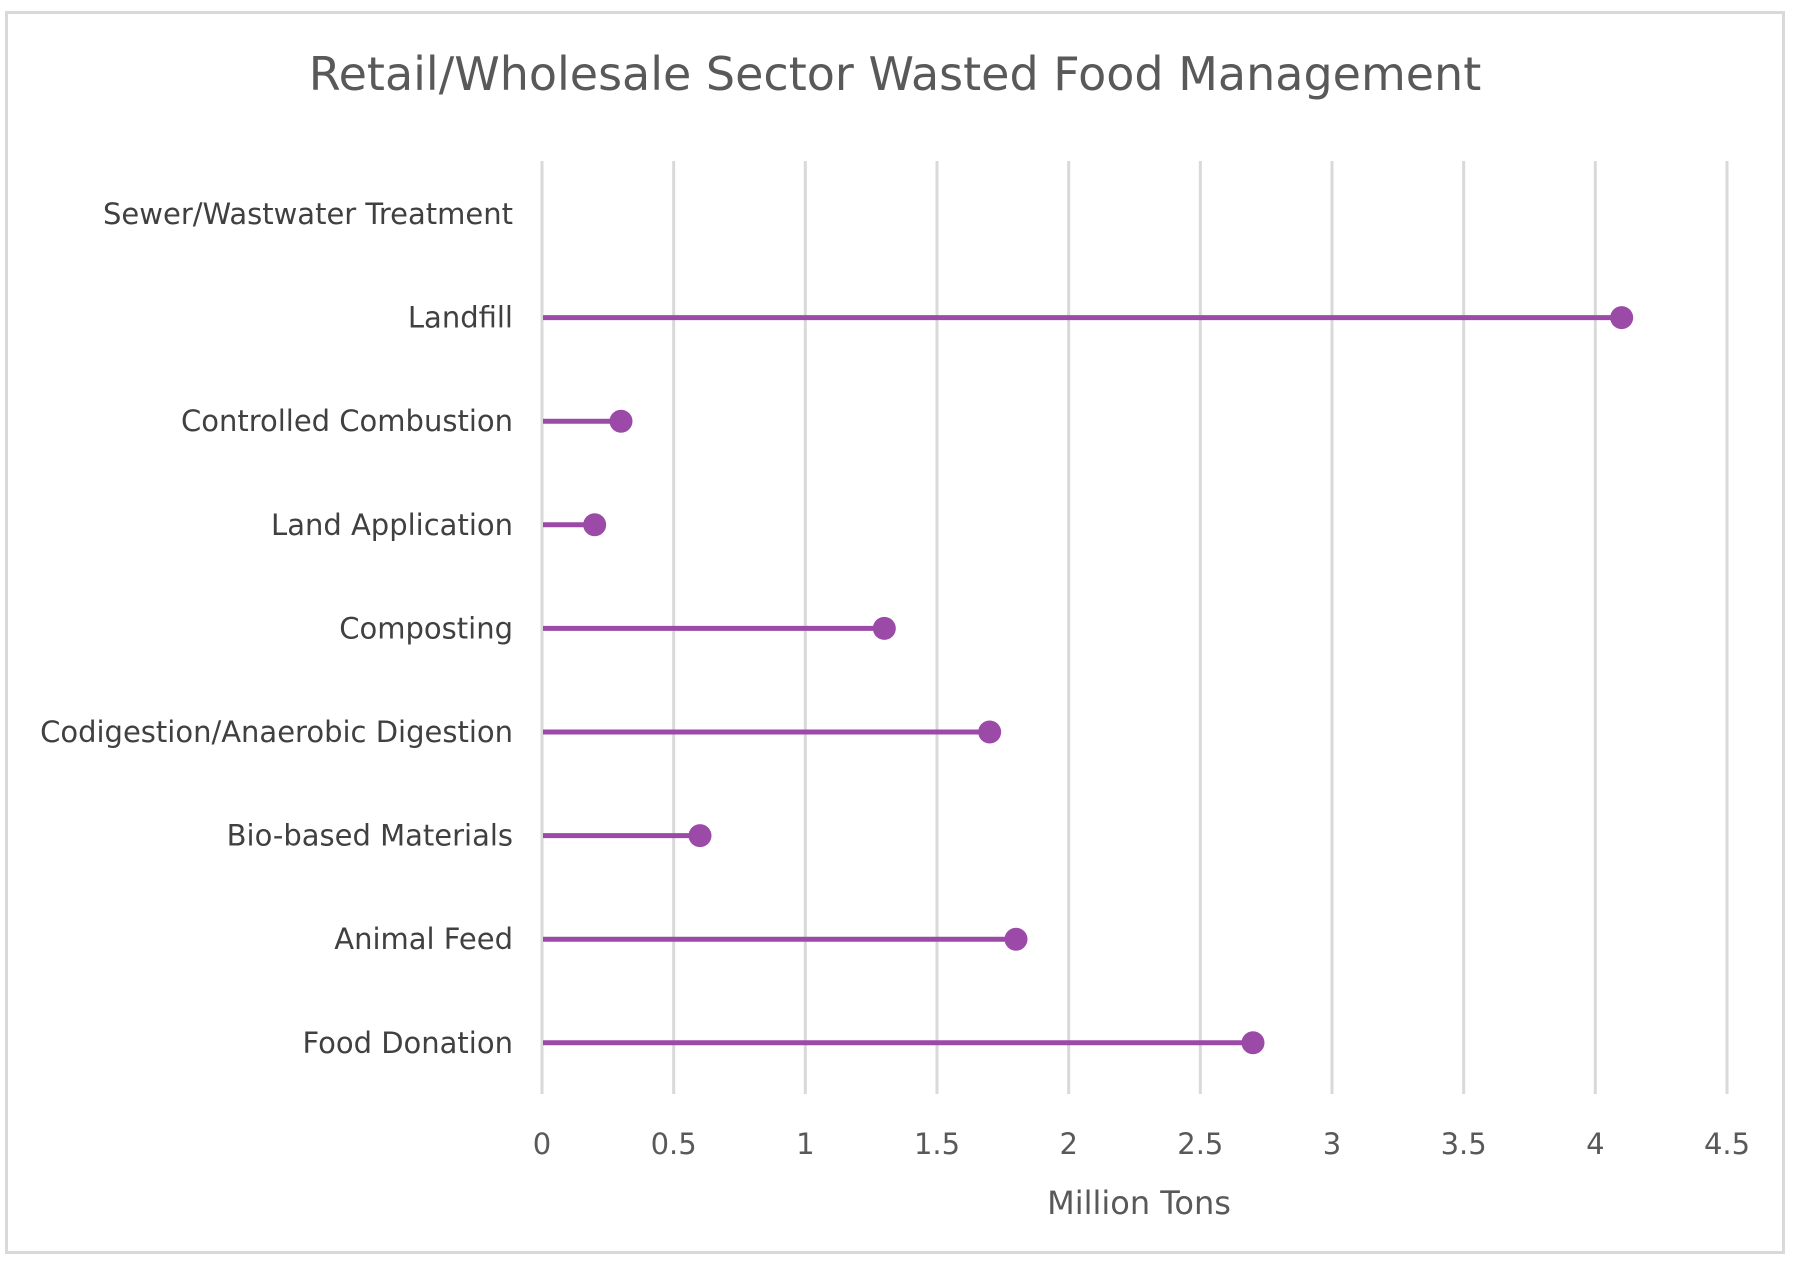 The height and width of the screenshot is (1265, 1795). What do you see at coordinates (1332, 1144) in the screenshot?
I see `x-tick-label: 3` at bounding box center [1332, 1144].